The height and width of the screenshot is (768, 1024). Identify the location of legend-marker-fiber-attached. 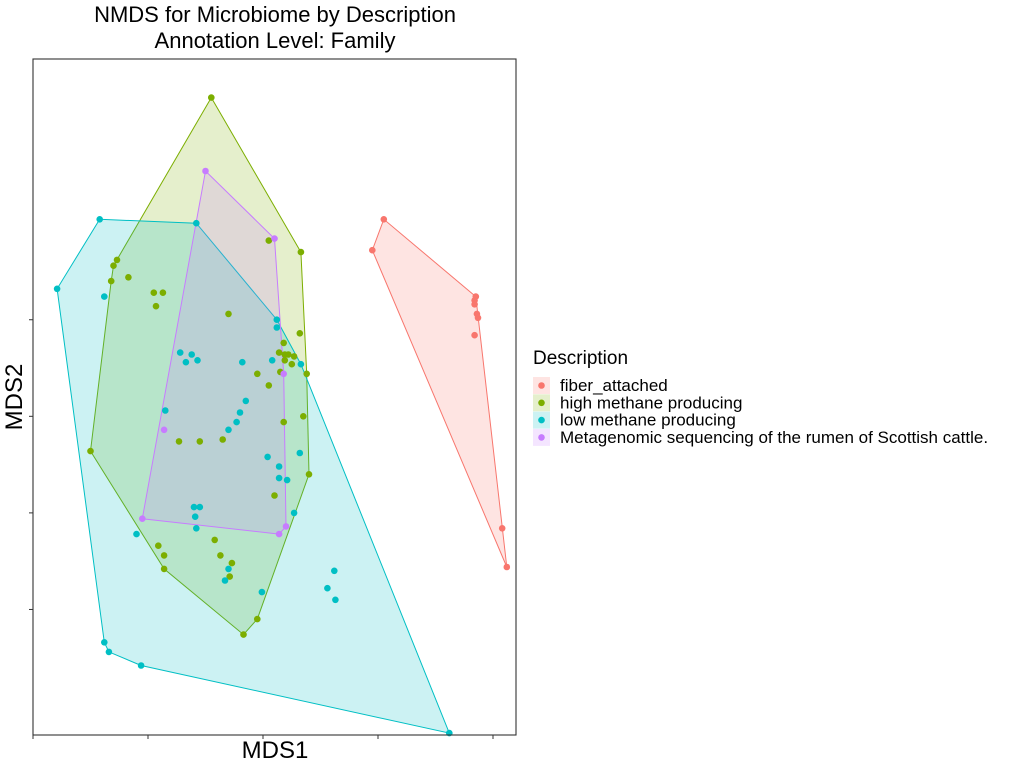
(541, 385).